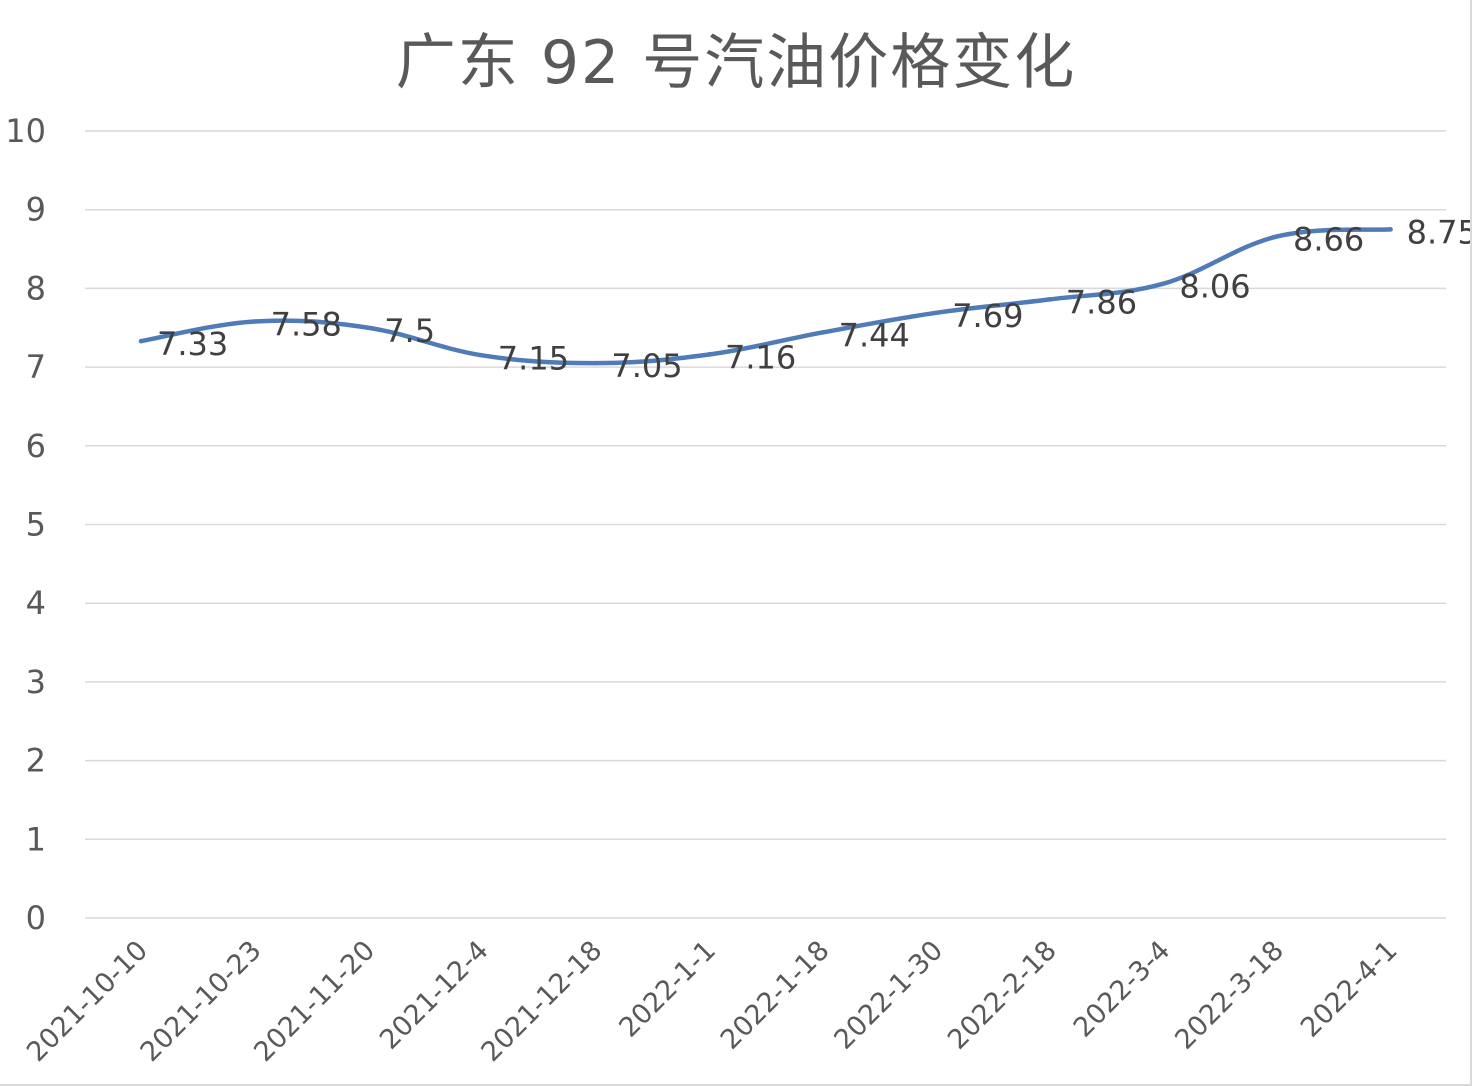 The image size is (1472, 1086). Describe the element at coordinates (409, 331) in the screenshot. I see `data-label: 7.5` at that location.